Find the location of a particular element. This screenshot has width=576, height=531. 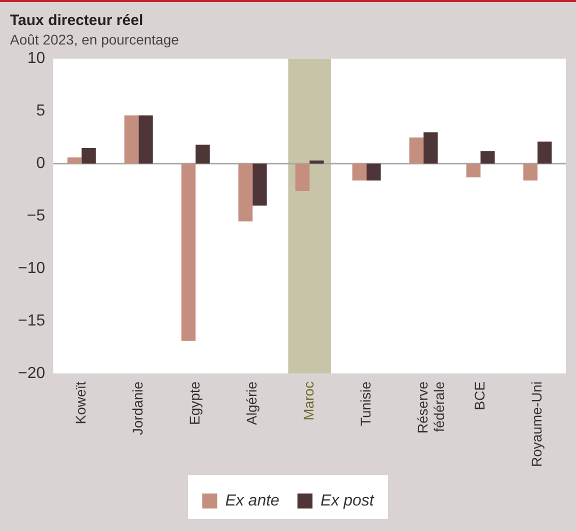

x-tick-label: Jordanie is located at coordinates (137, 408).